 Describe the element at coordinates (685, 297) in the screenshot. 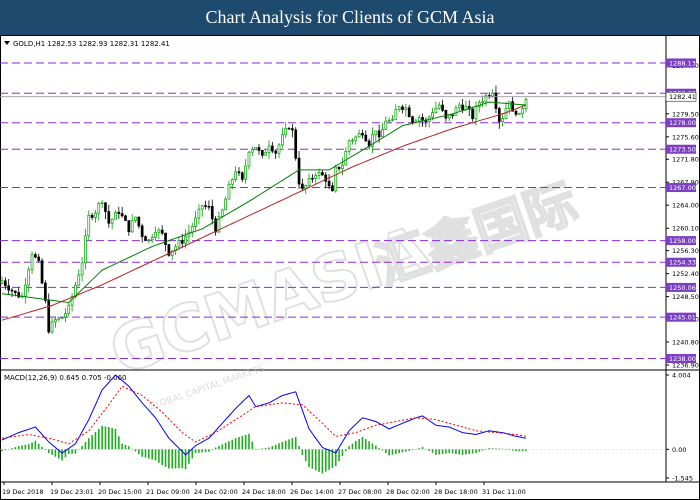

I see `price-tick-label: 1248.50` at that location.